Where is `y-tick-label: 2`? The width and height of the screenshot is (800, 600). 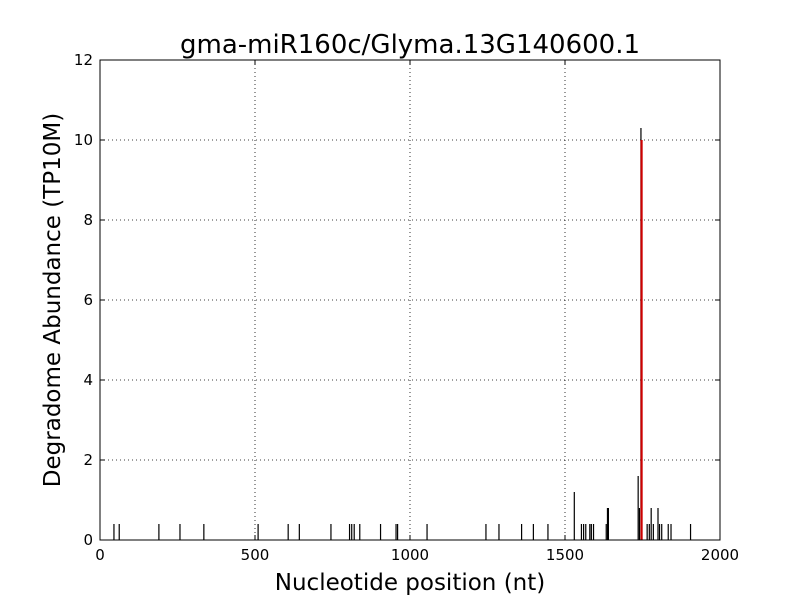 y-tick-label: 2 is located at coordinates (88, 460).